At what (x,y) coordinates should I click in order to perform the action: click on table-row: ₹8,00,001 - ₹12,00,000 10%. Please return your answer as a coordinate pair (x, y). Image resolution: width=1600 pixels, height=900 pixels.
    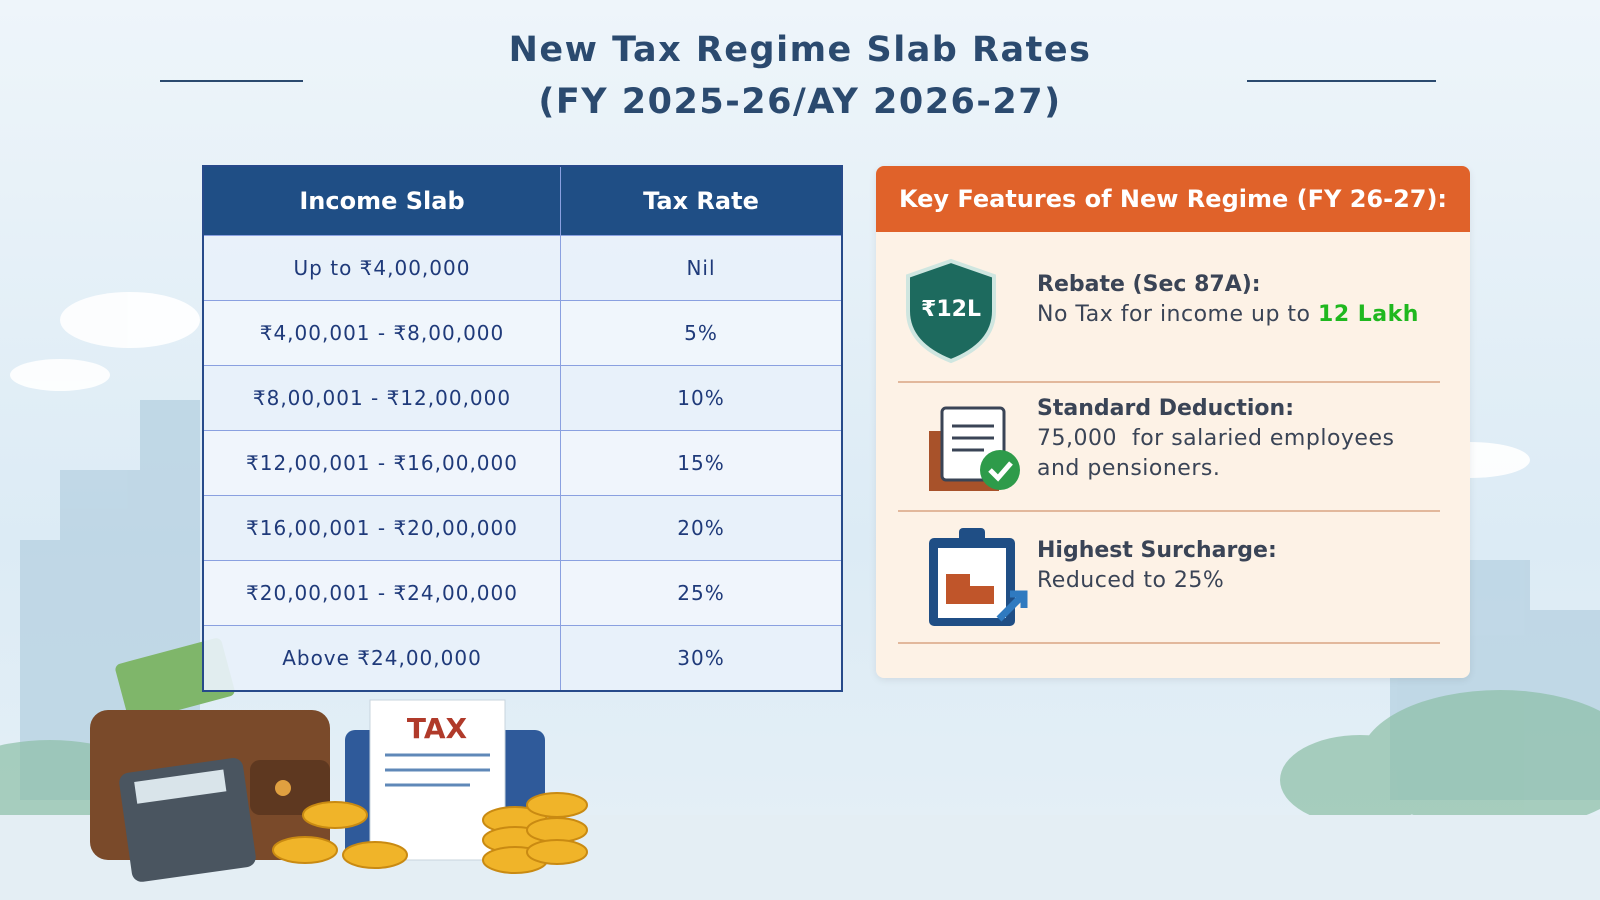
    Looking at the image, I should click on (522, 398).